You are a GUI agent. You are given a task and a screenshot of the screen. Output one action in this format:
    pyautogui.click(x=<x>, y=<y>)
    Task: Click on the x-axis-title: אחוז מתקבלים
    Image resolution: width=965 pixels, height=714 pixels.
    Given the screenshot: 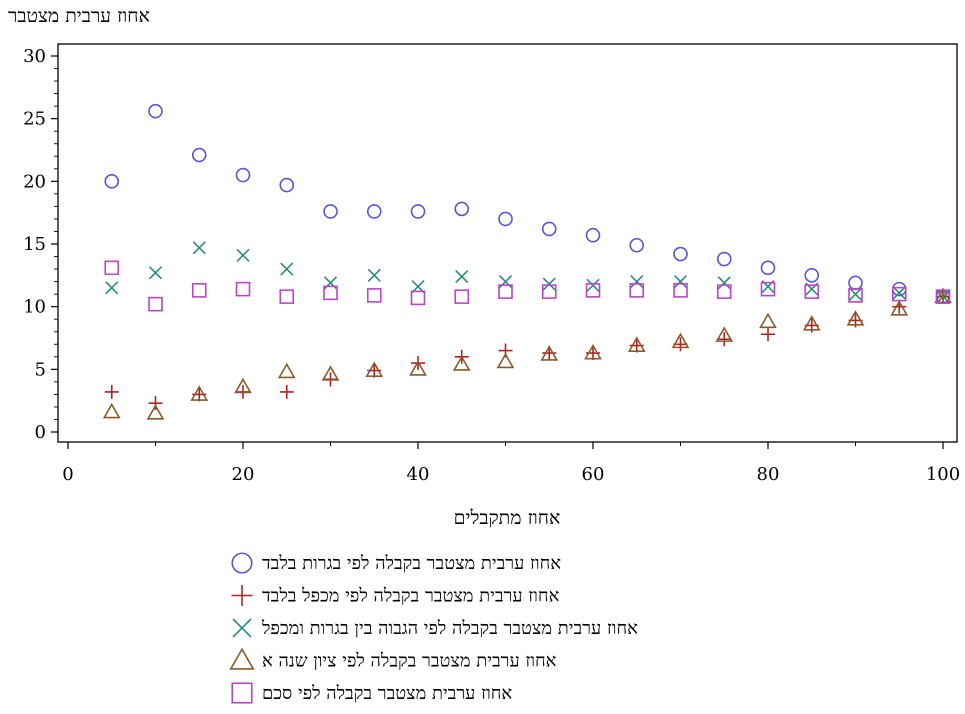 What is the action you would take?
    pyautogui.click(x=507, y=518)
    